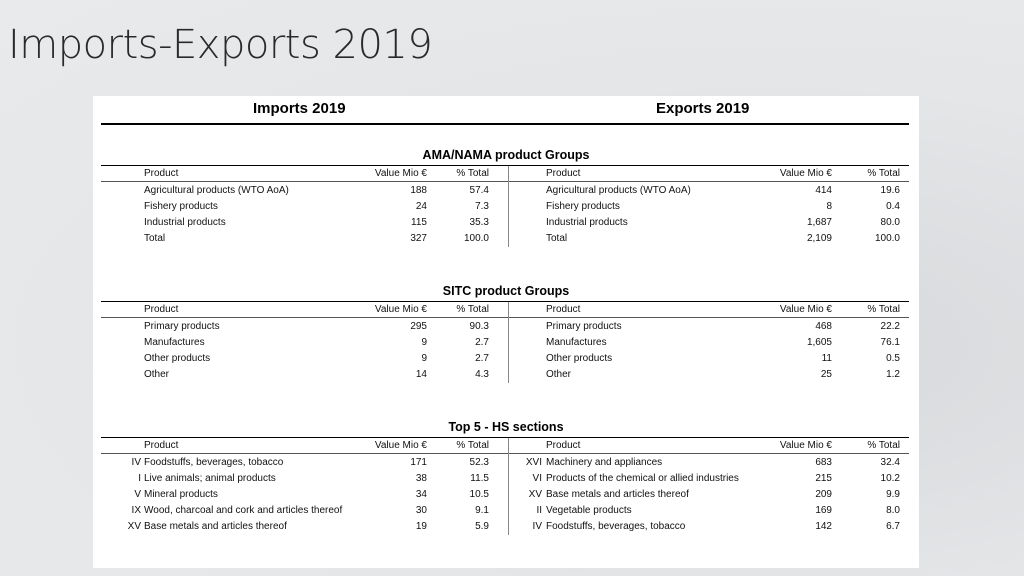 The image size is (1024, 576). I want to click on percent-total: 5.9, so click(482, 526).